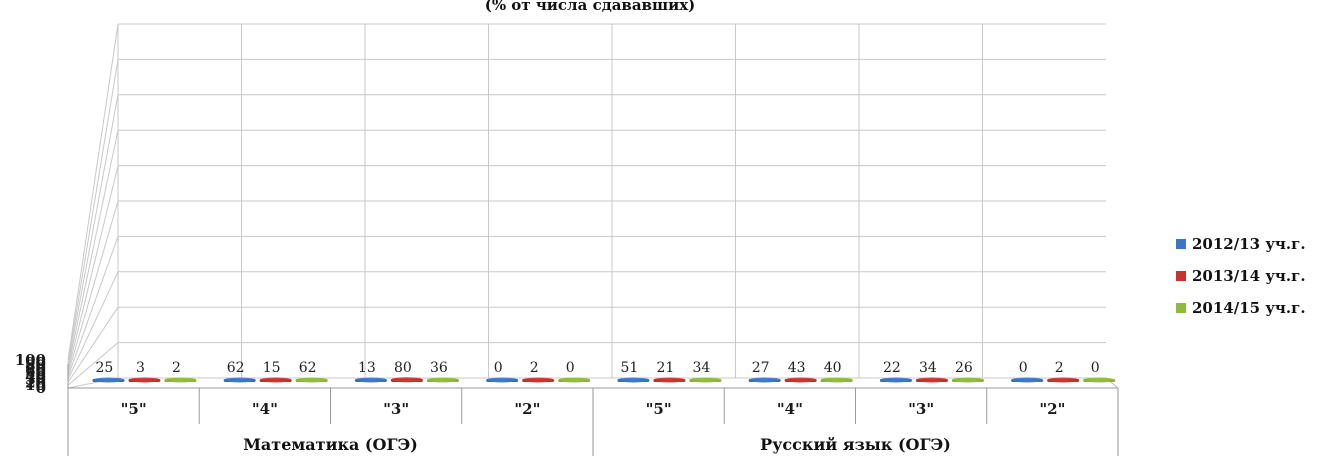 Image resolution: width=1327 pixels, height=457 pixels. I want to click on data-label: 21, so click(666, 368).